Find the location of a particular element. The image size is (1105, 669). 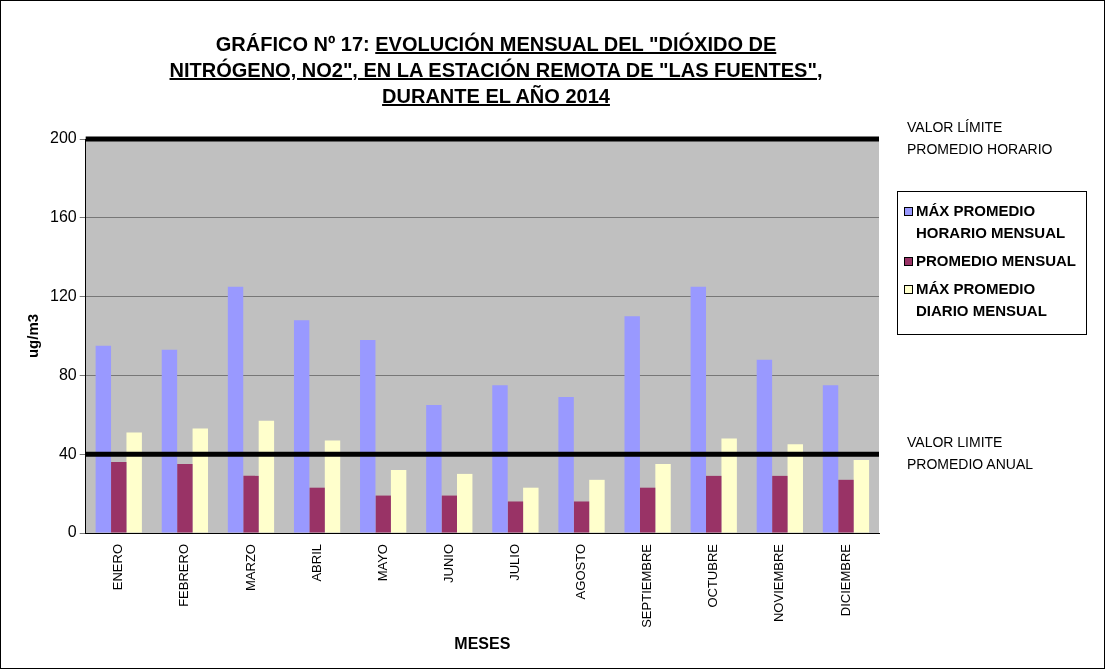

legend-label: MÁX PROMEDIO DIARIO MENSUAL is located at coordinates (982, 300).